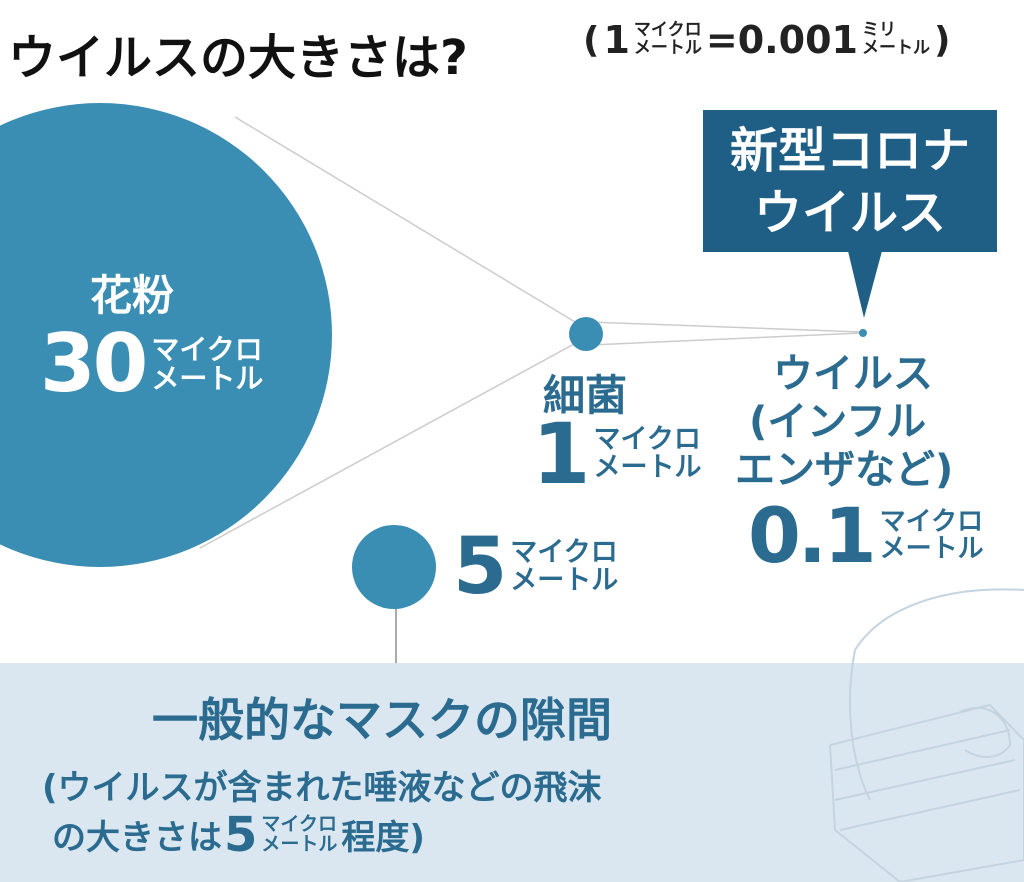 The image size is (1024, 882). Describe the element at coordinates (781, 40) in the screenshot. I see `note-equals: =0.001` at that location.